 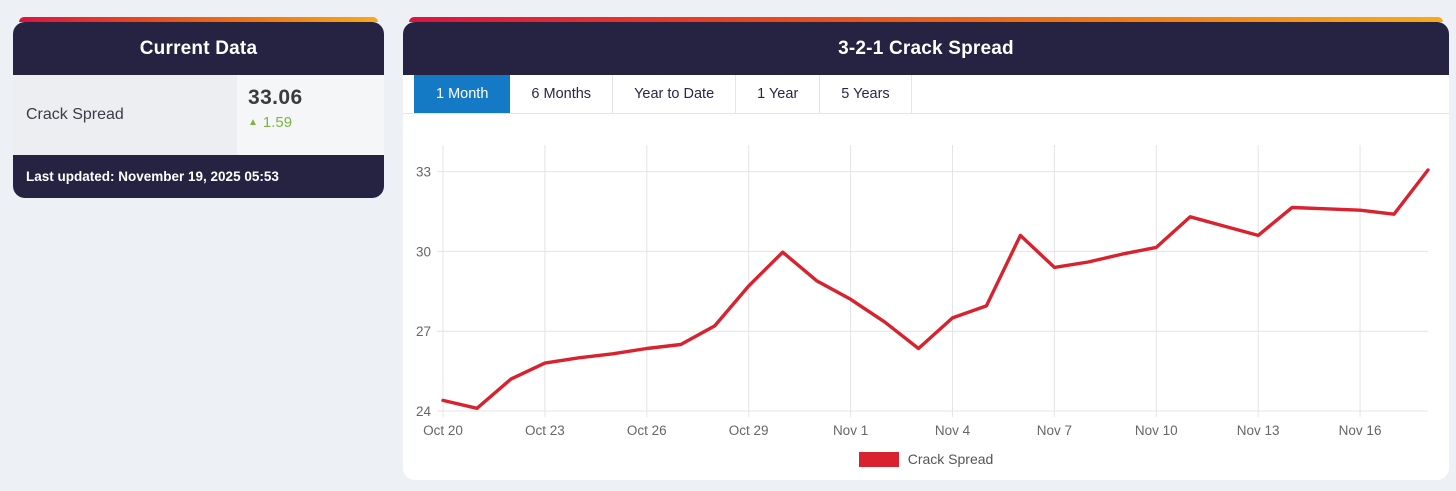 I want to click on current-data-header: Current Data, so click(x=198, y=48).